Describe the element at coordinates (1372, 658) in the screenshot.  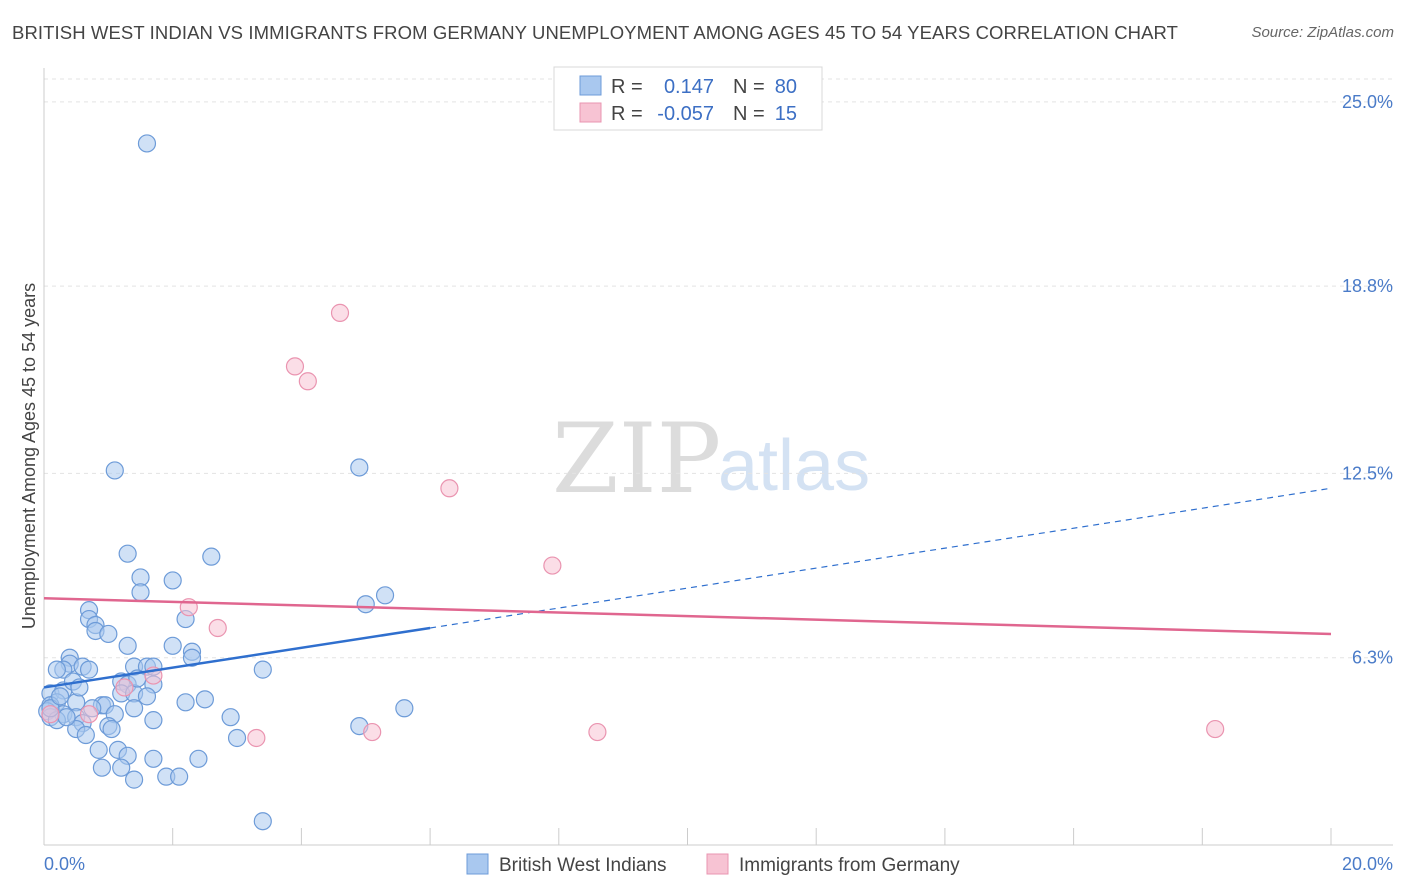
I see `y-tick-label-0: 6.3%` at that location.